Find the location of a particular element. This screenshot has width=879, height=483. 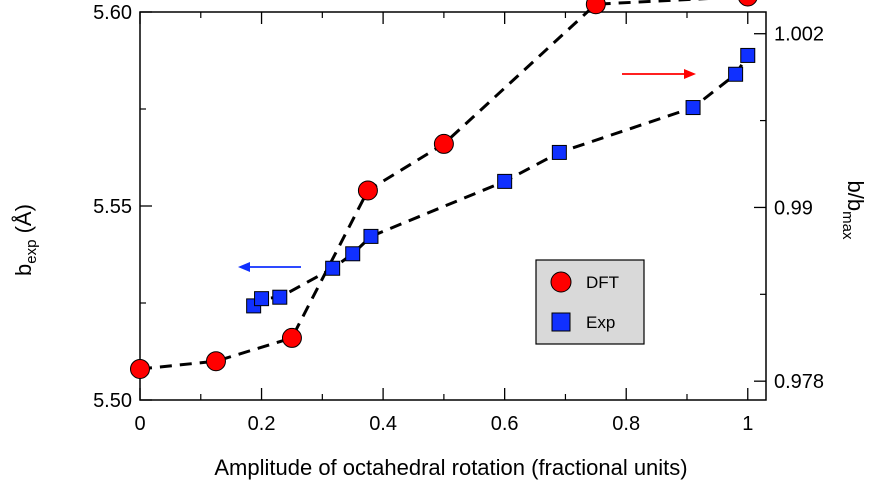

y-left-tick-label: 5.50 is located at coordinates (112, 401).